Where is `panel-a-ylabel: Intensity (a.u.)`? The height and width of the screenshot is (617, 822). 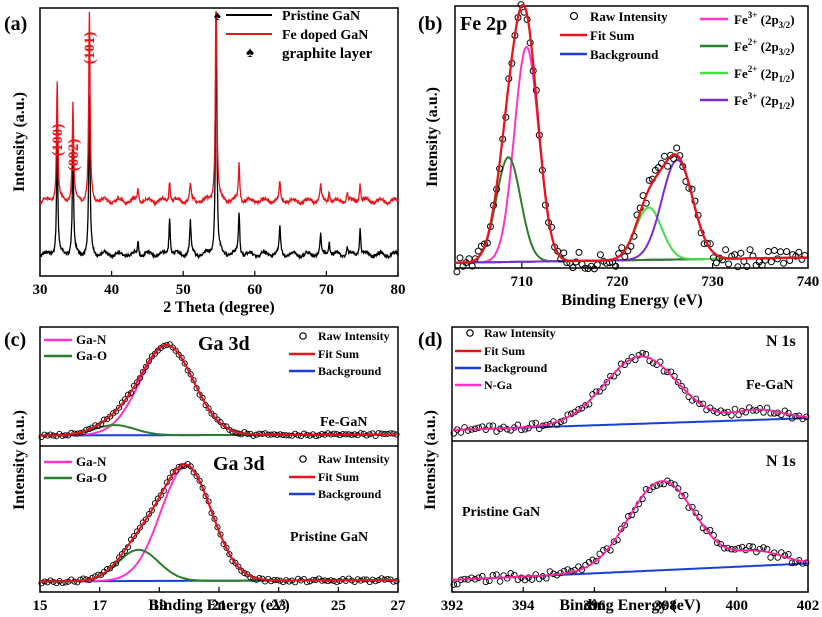 panel-a-ylabel: Intensity (a.u.) is located at coordinates (19, 142).